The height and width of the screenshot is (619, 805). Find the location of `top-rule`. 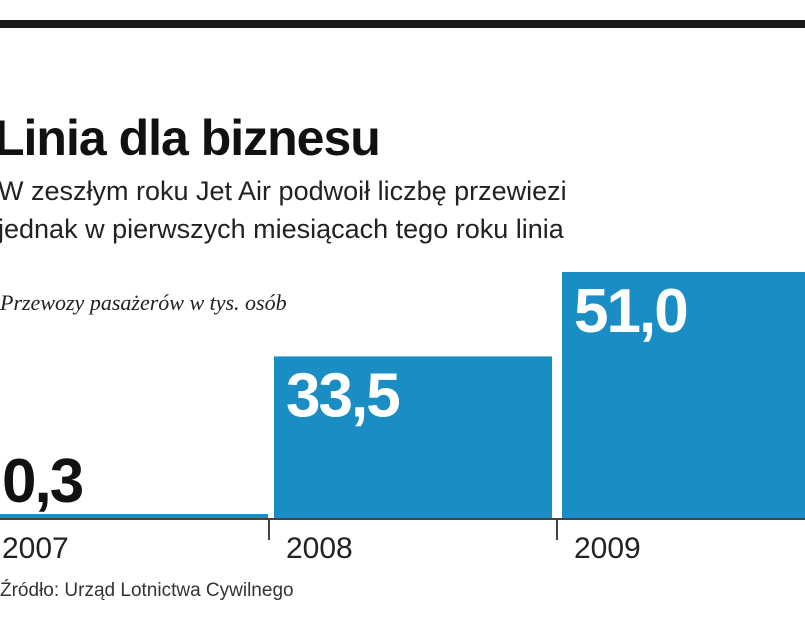

top-rule is located at coordinates (402, 24).